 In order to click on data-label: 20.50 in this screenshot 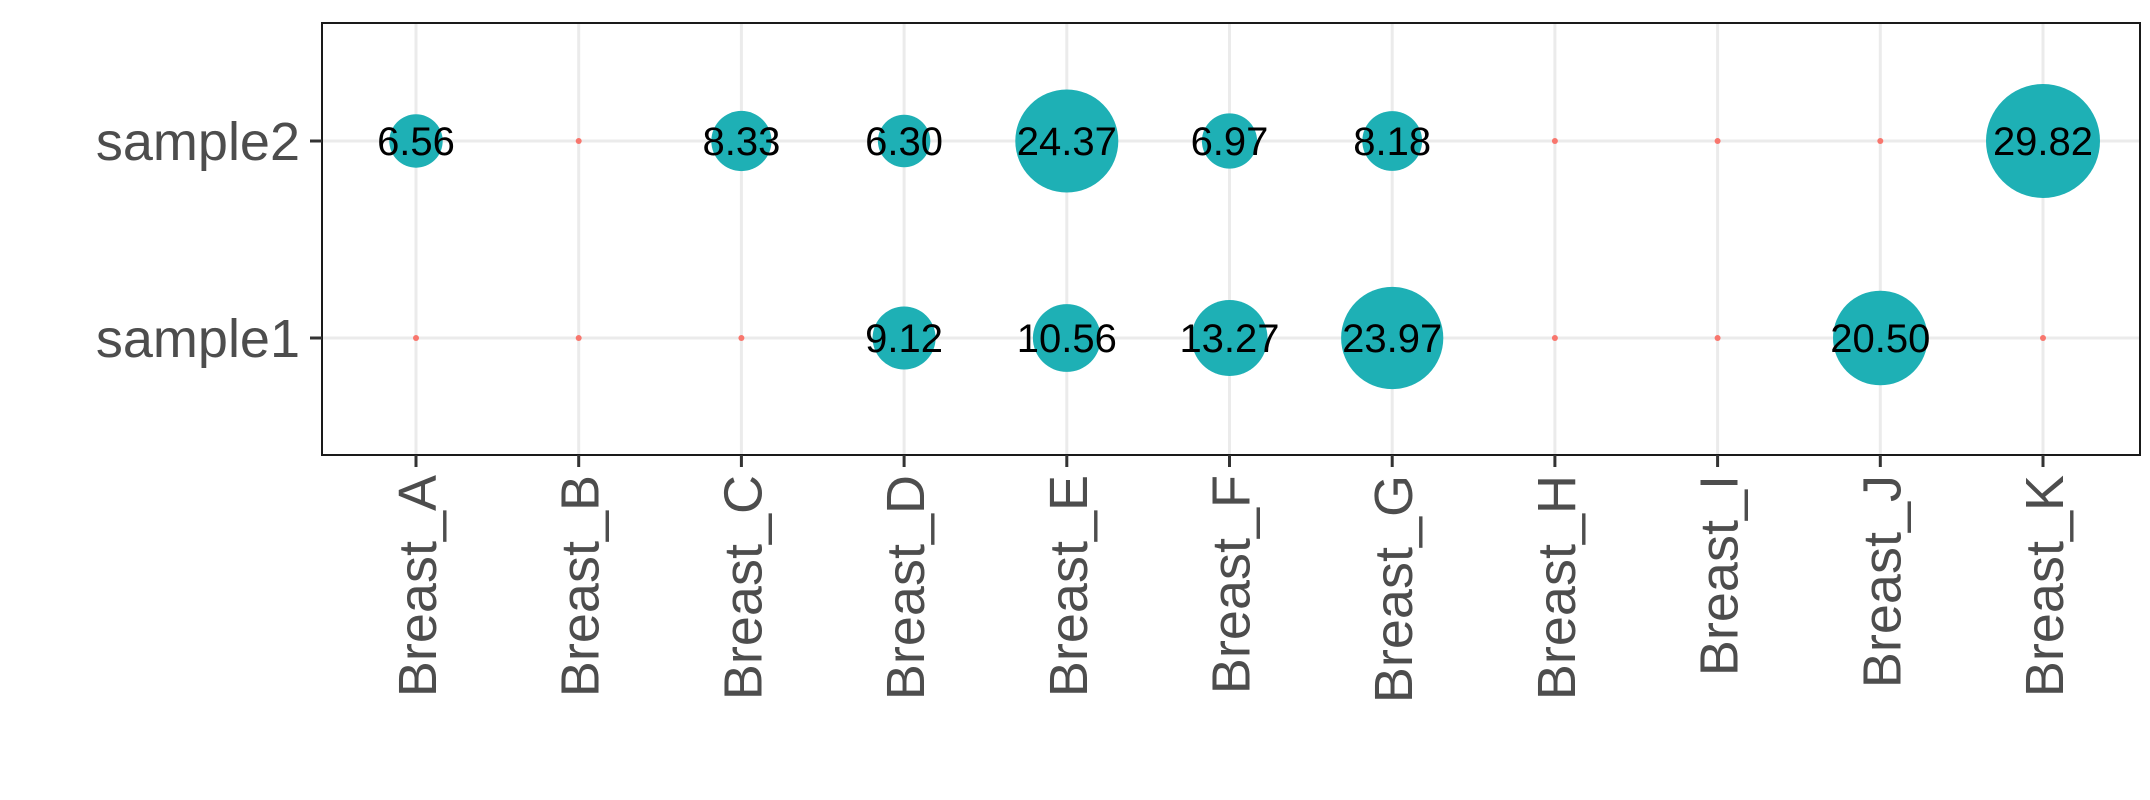, I will do `click(1880, 339)`.